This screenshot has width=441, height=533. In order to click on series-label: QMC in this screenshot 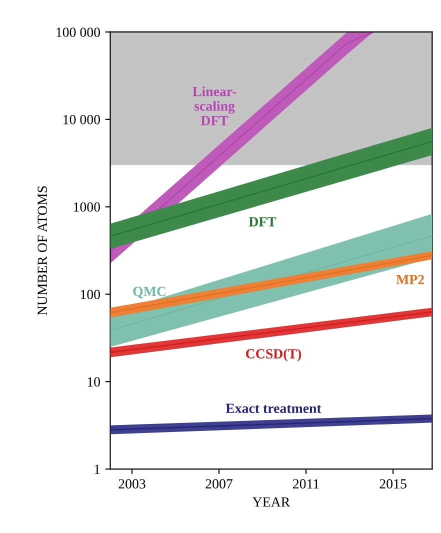, I will do `click(149, 292)`.